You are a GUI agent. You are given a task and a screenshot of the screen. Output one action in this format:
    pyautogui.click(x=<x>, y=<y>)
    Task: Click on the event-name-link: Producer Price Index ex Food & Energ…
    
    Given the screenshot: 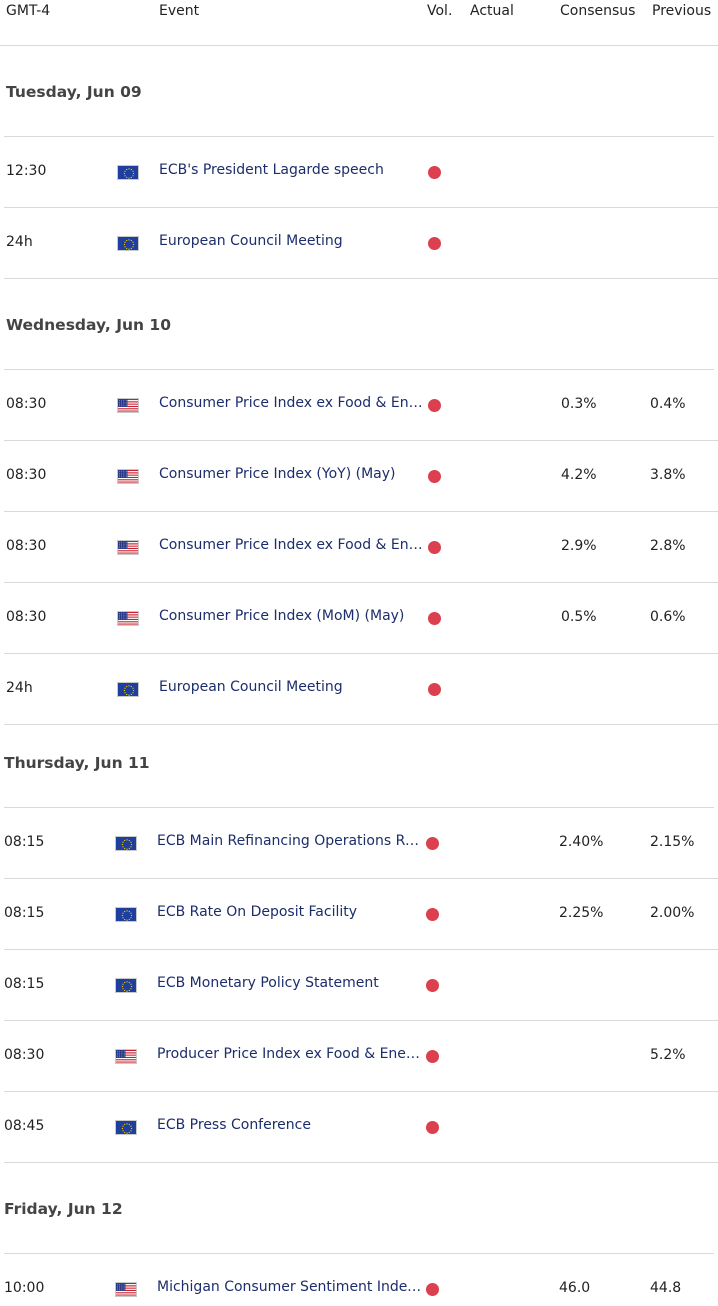 What is the action you would take?
    pyautogui.click(x=291, y=1054)
    